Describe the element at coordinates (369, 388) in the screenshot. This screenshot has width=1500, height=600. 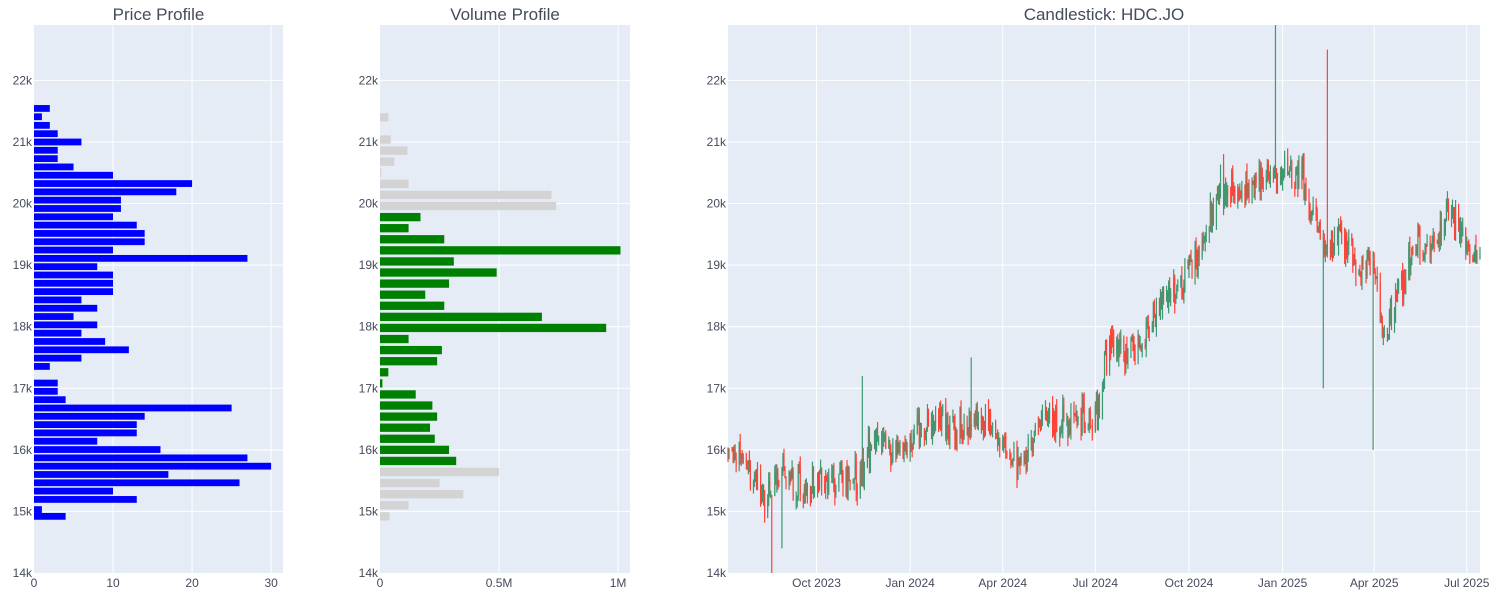
I see `y-tick-label: 17k` at that location.